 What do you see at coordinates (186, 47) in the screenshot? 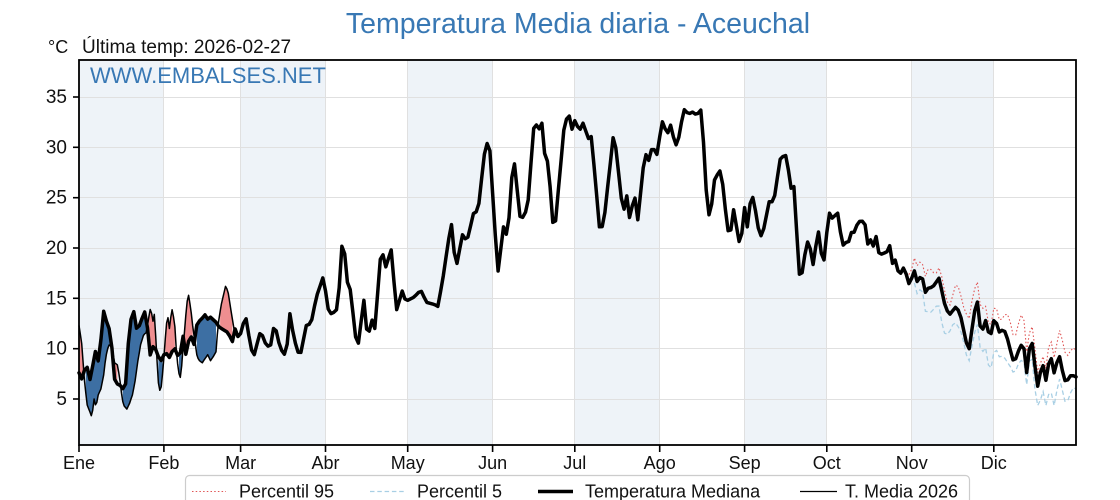
I see `svg-text: Última temp: 2026-02-27` at bounding box center [186, 47].